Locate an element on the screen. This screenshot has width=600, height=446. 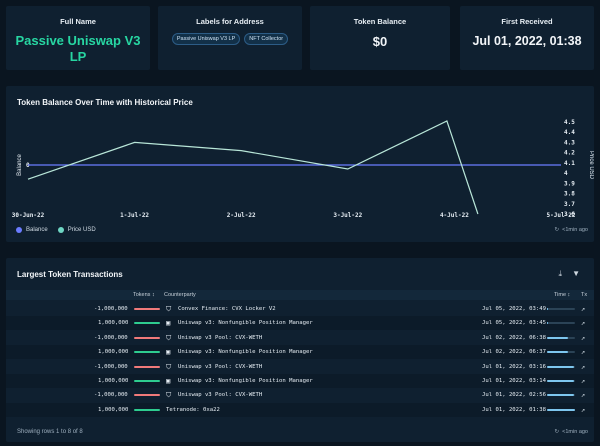
time-cell: Jul 05, 2022, 03:45 is located at coordinates (514, 323).